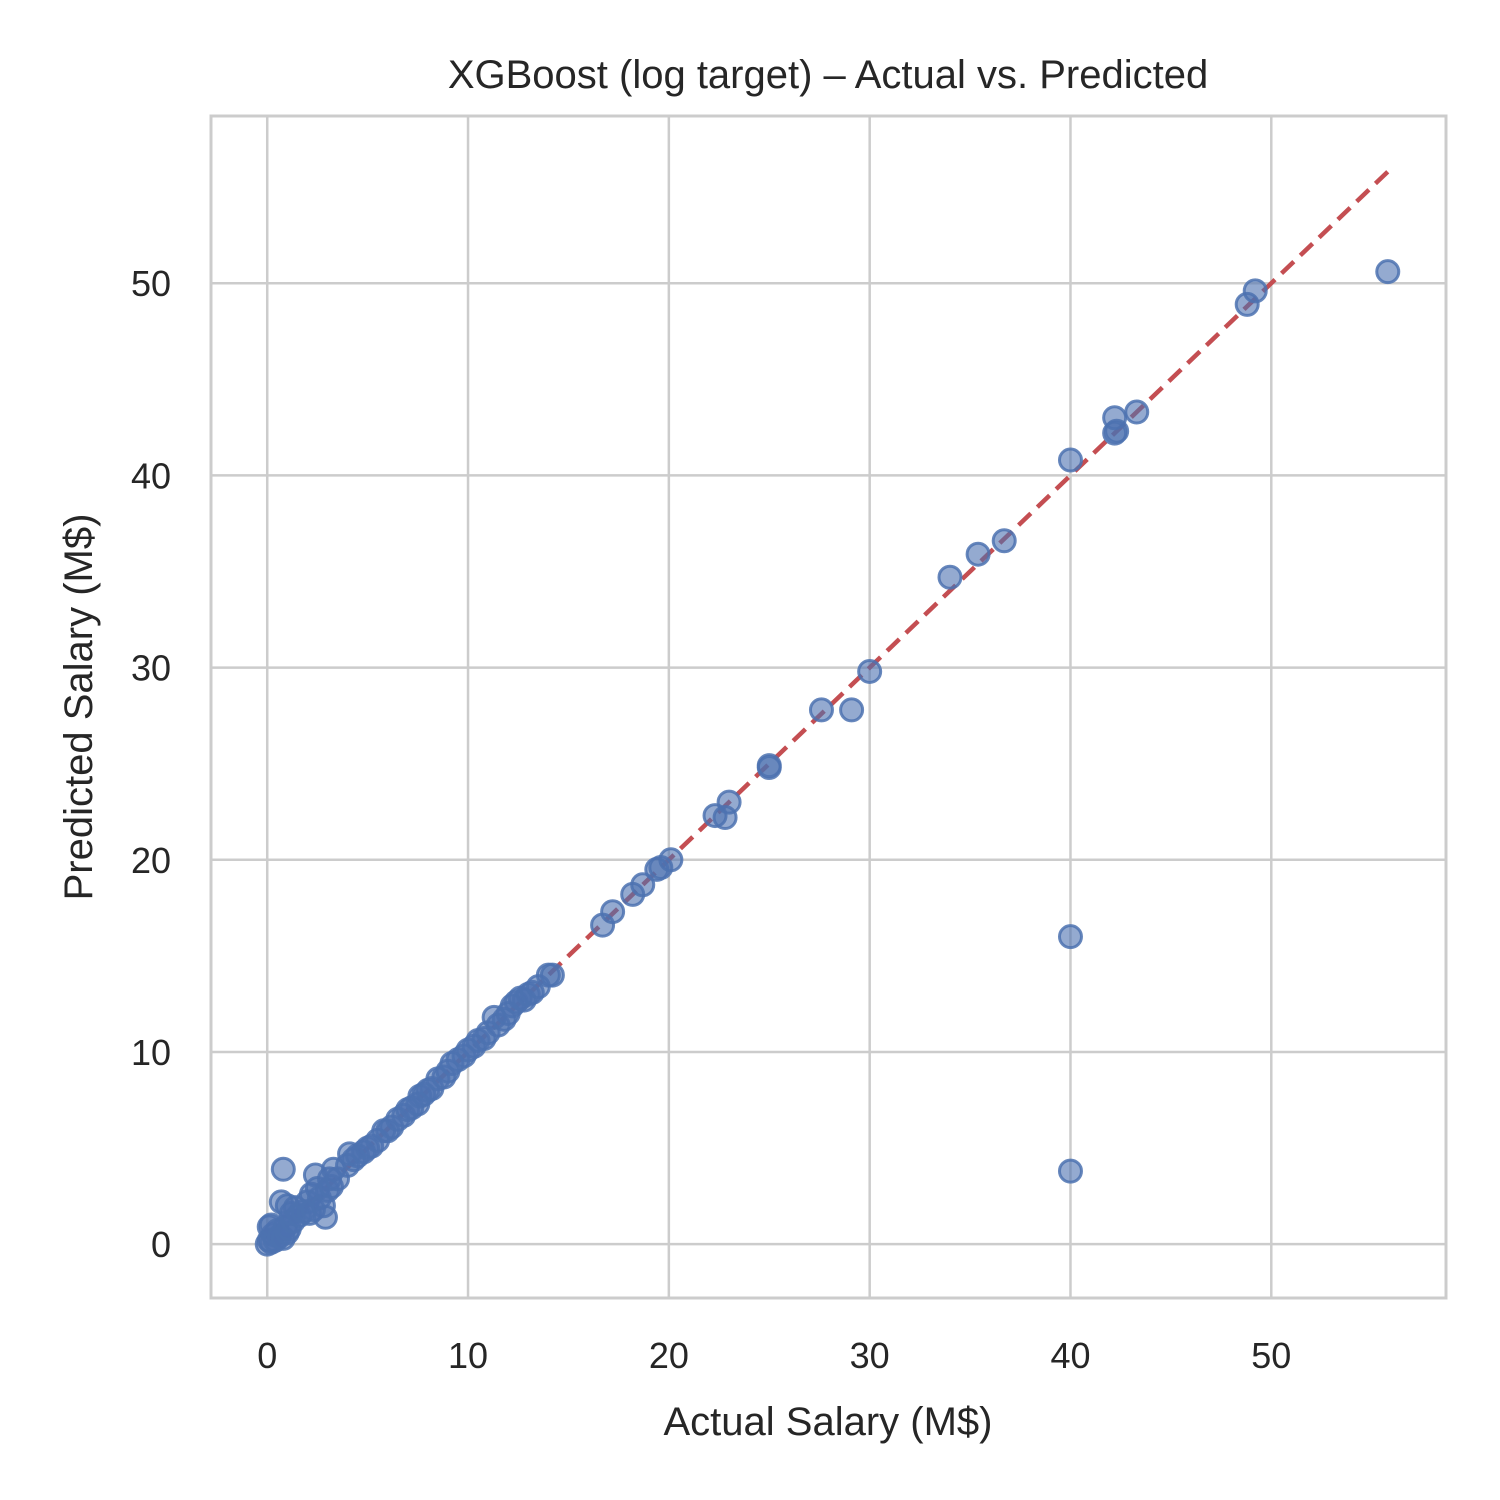 Image resolution: width=1500 pixels, height=1500 pixels. What do you see at coordinates (267, 1355) in the screenshot?
I see `x-tick-label-0: 0` at bounding box center [267, 1355].